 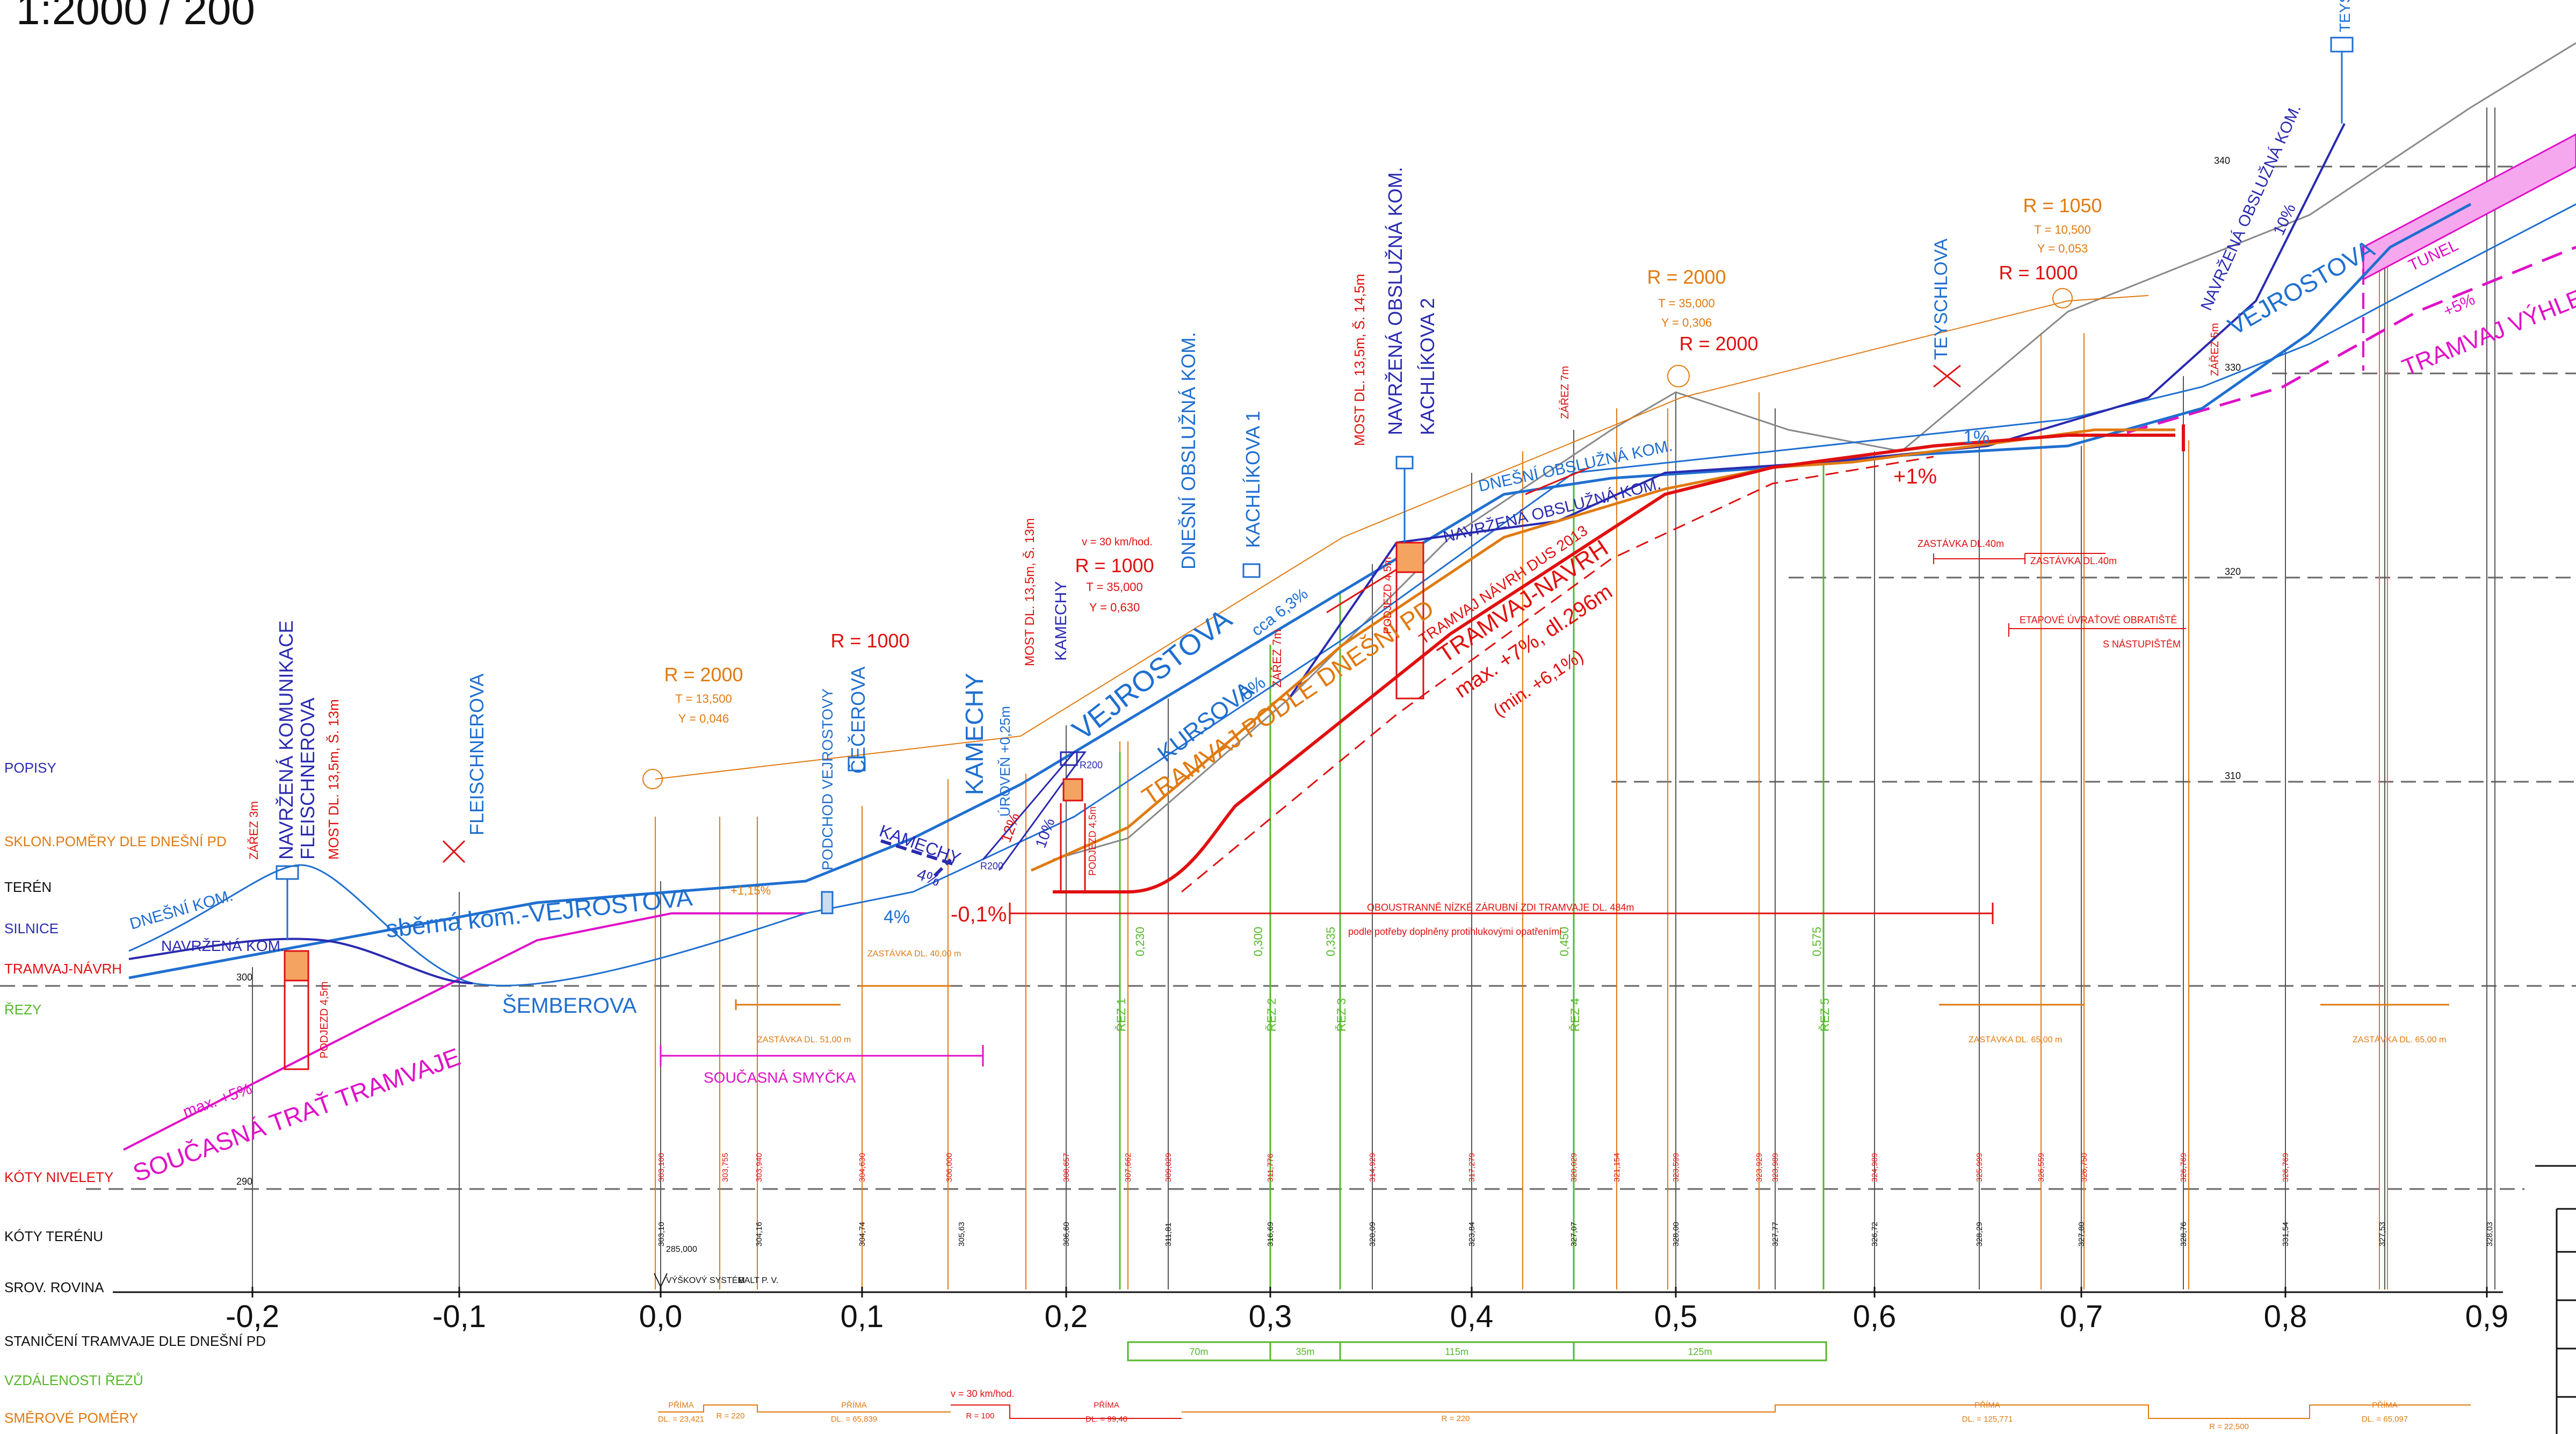 I want to click on label-stop-51: ZASTÁVKA DL. 51,00 m, so click(x=804, y=1039).